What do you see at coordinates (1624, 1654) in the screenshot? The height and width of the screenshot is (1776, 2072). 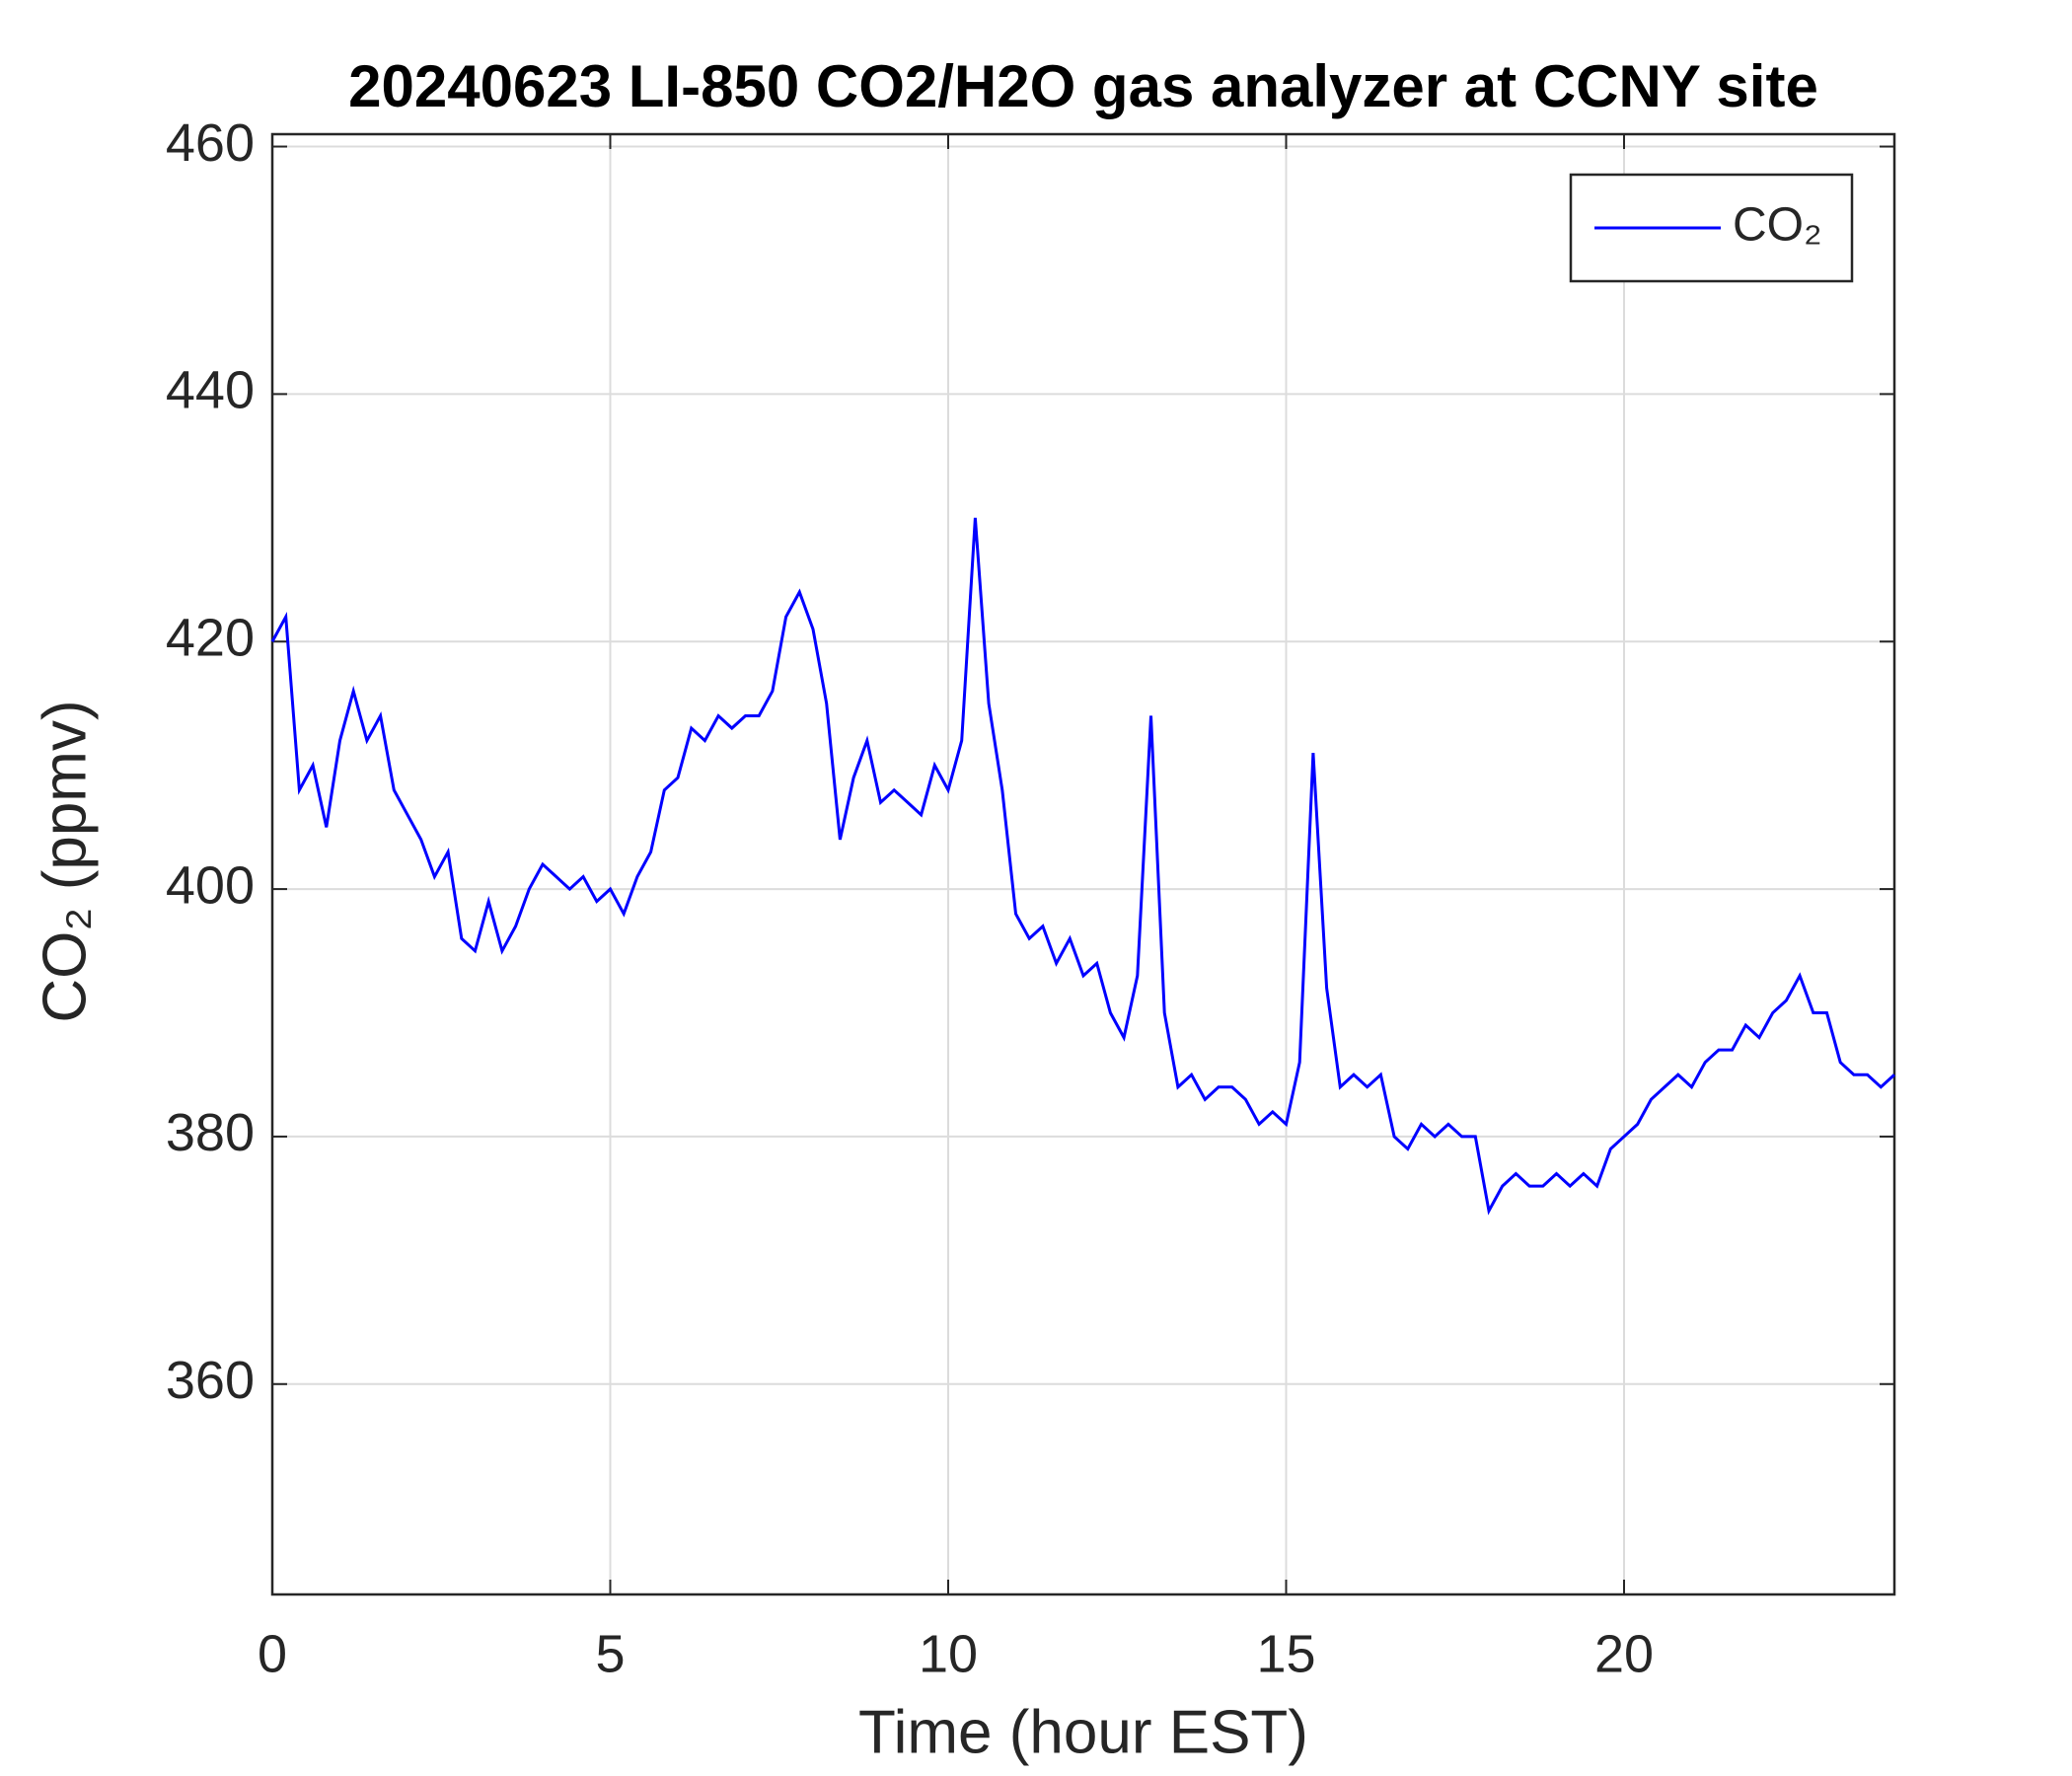 I see `x-tick-label: 20` at bounding box center [1624, 1654].